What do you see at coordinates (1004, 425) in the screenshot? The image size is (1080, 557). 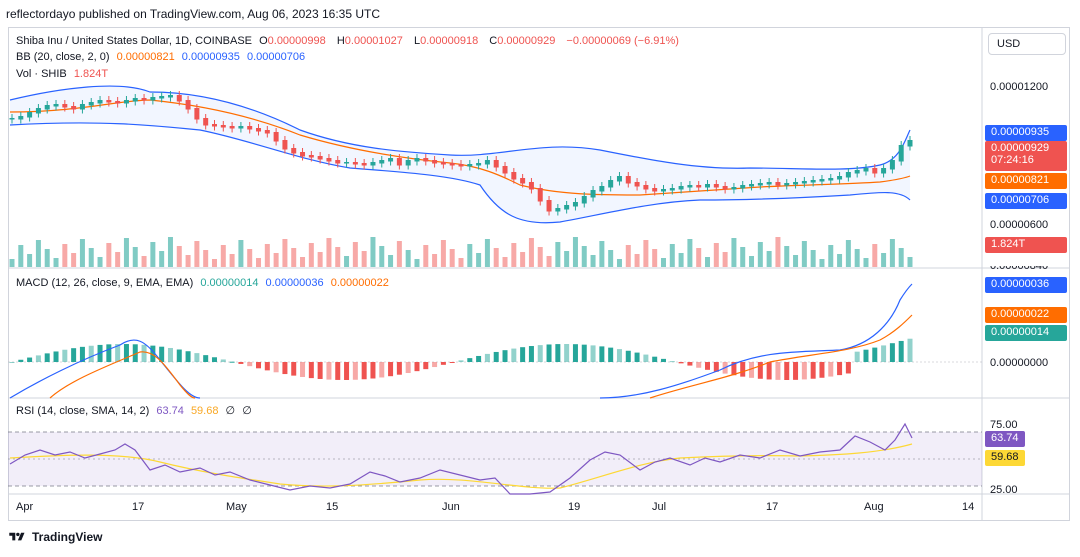 I see `rsi-level-75: 75.00` at bounding box center [1004, 425].